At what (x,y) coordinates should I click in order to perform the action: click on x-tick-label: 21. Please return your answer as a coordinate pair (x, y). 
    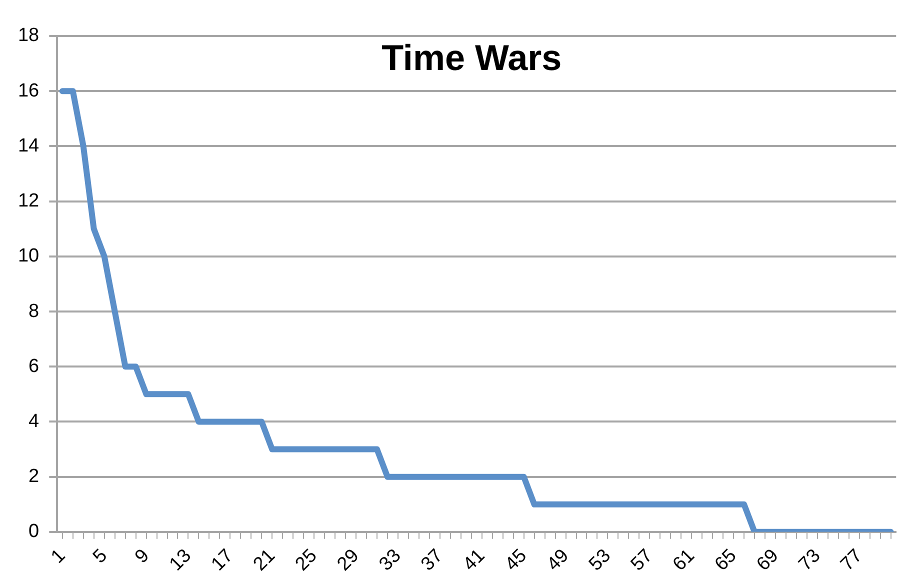
    Looking at the image, I should click on (265, 560).